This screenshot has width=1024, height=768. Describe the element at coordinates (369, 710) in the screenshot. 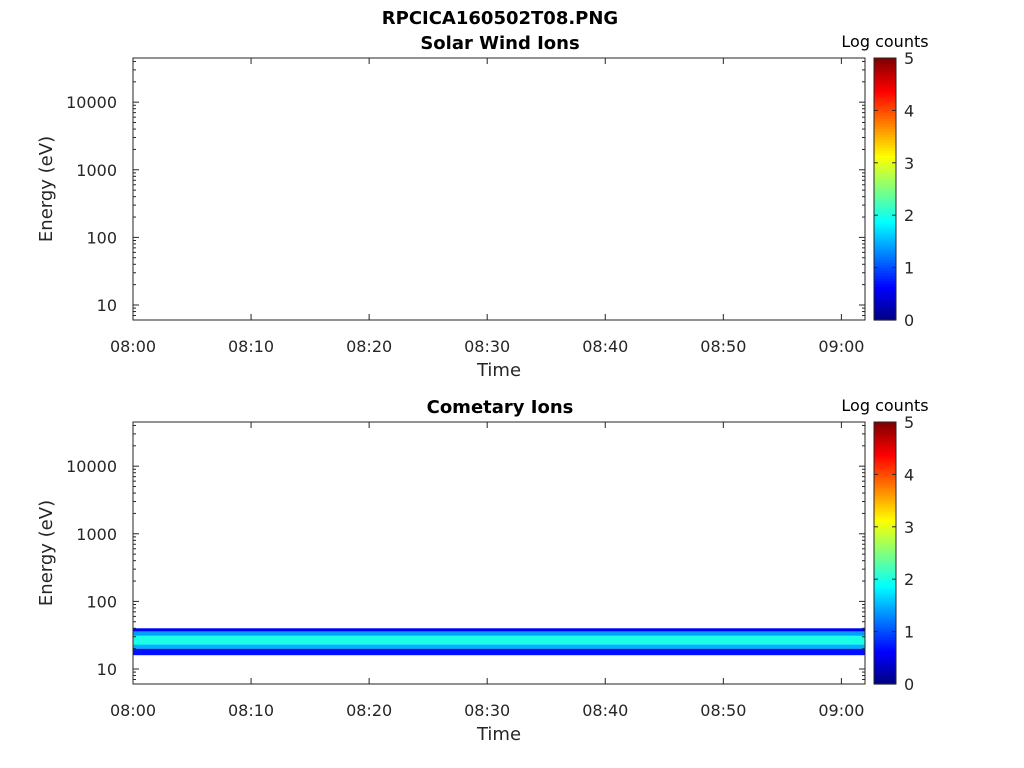

I see `x-tick-label: 08:20` at that location.